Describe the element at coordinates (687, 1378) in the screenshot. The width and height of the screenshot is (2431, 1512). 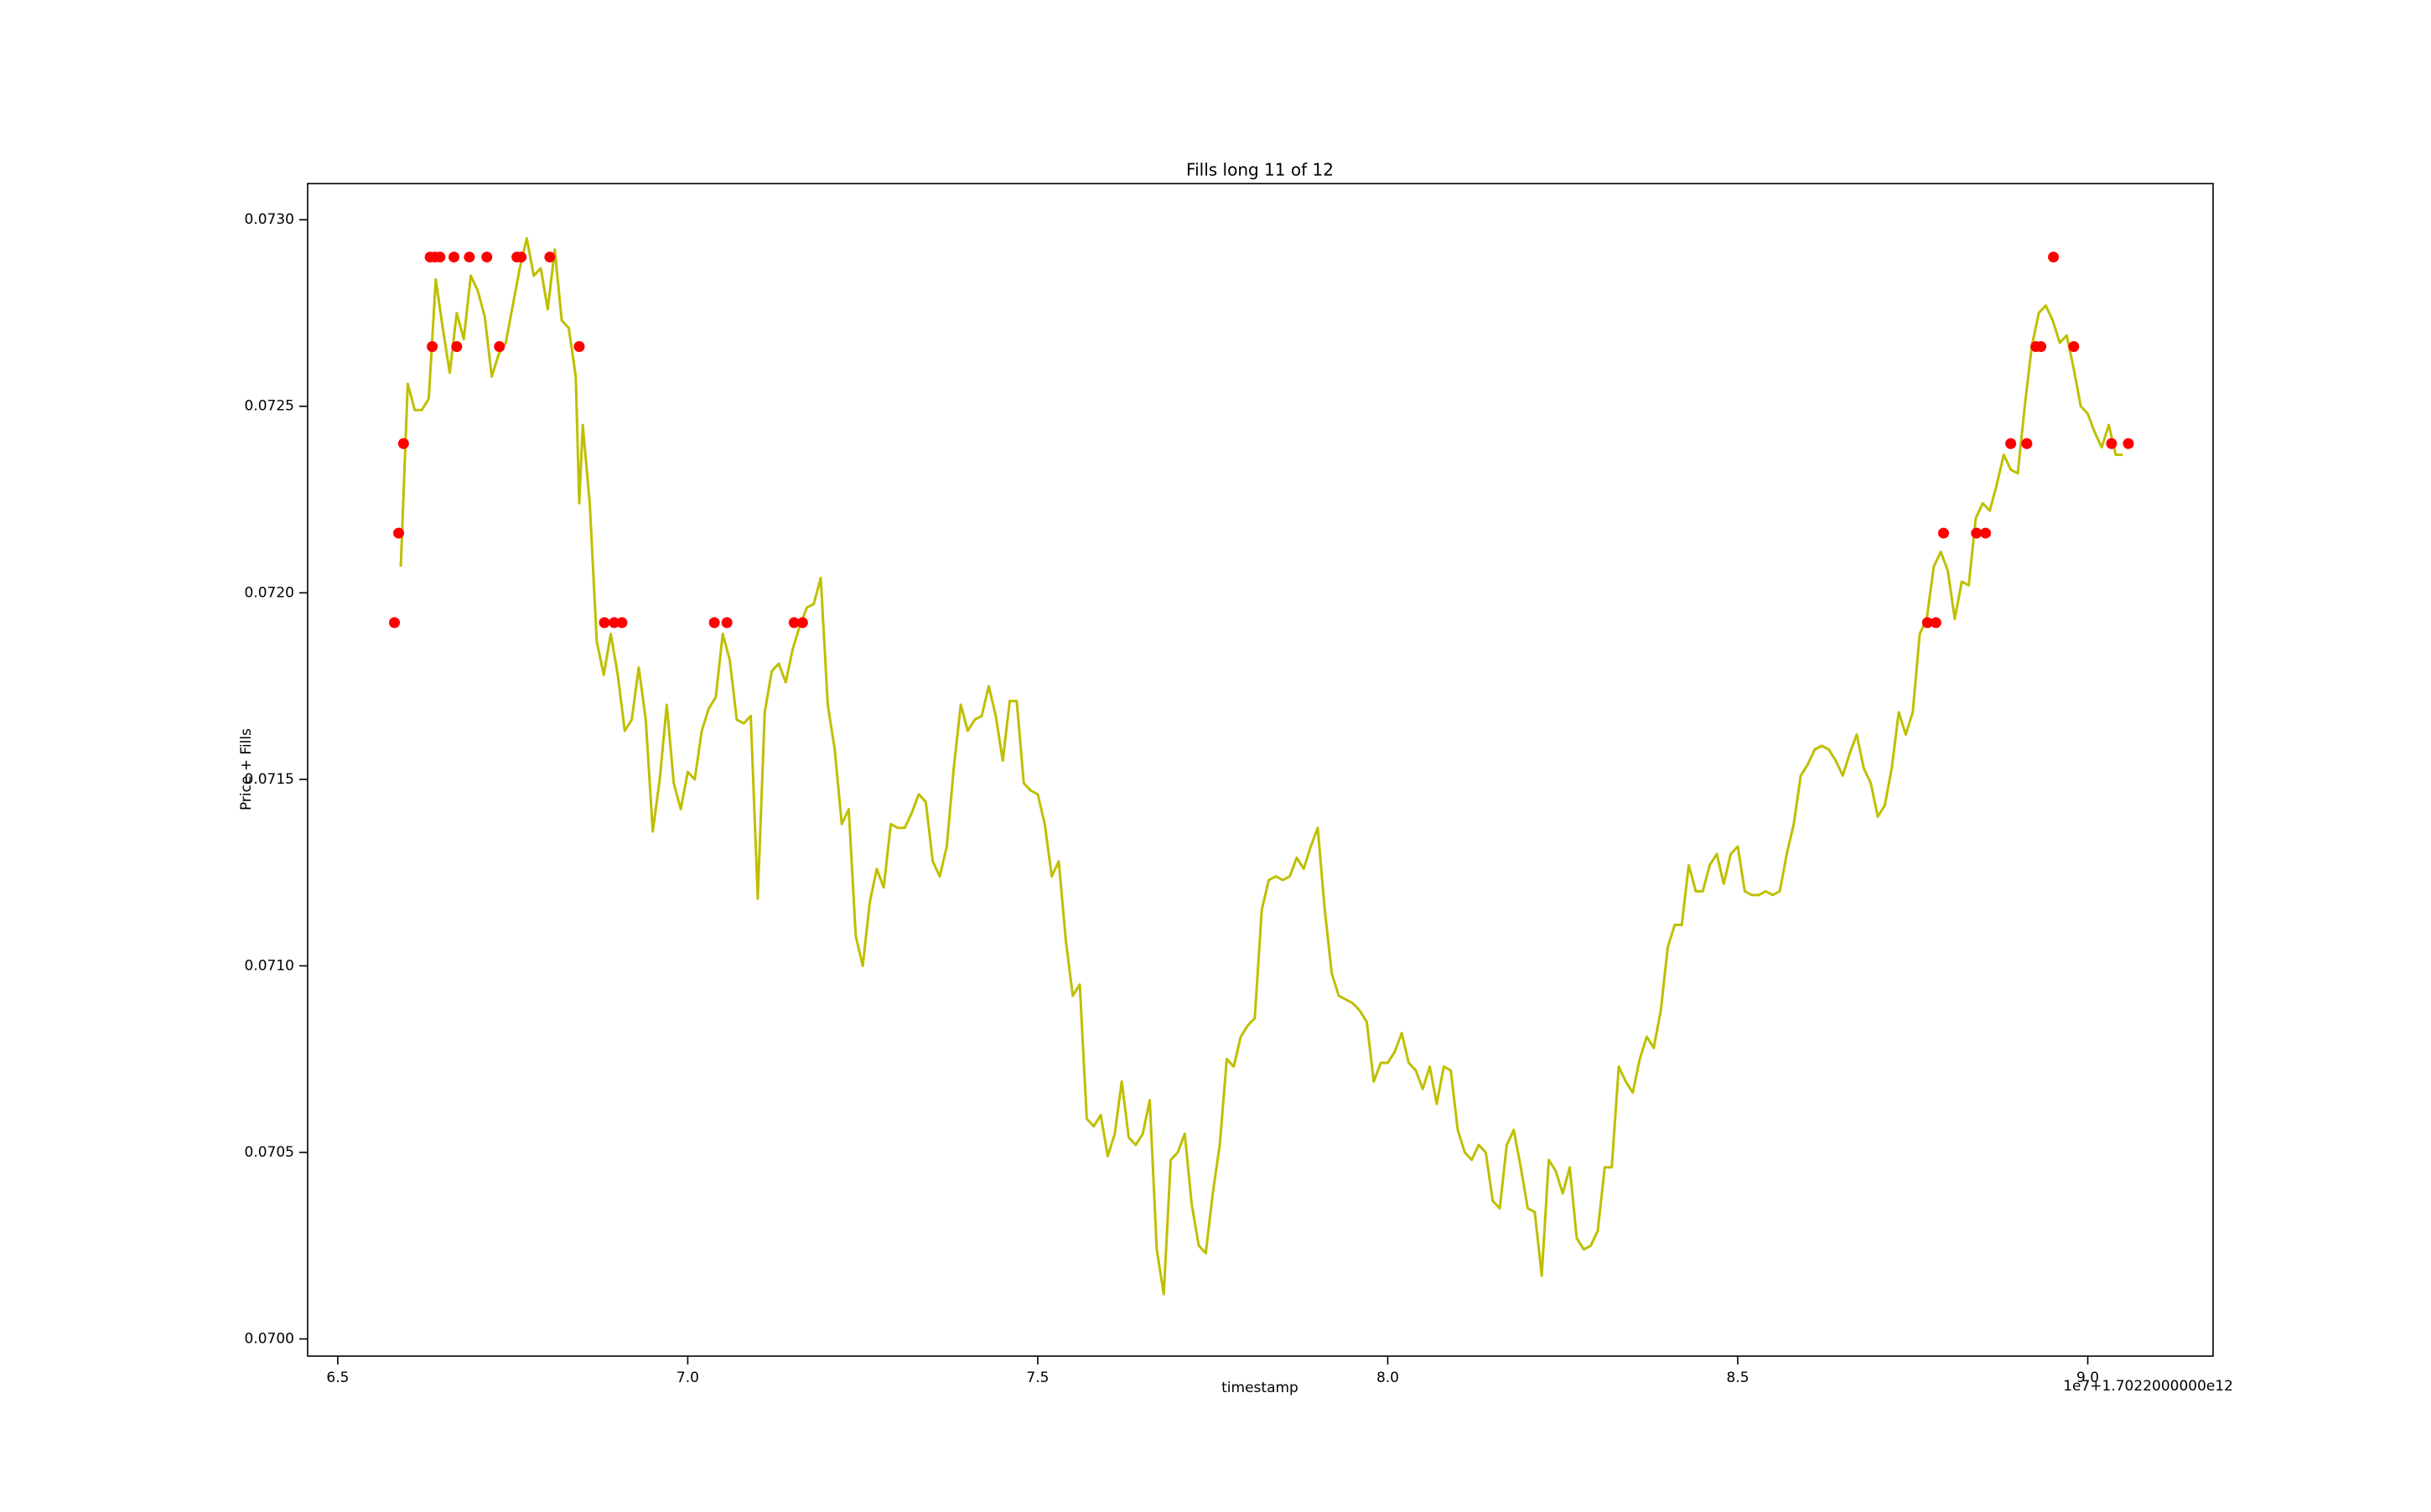
I see `x-tick-label: 7.0` at that location.